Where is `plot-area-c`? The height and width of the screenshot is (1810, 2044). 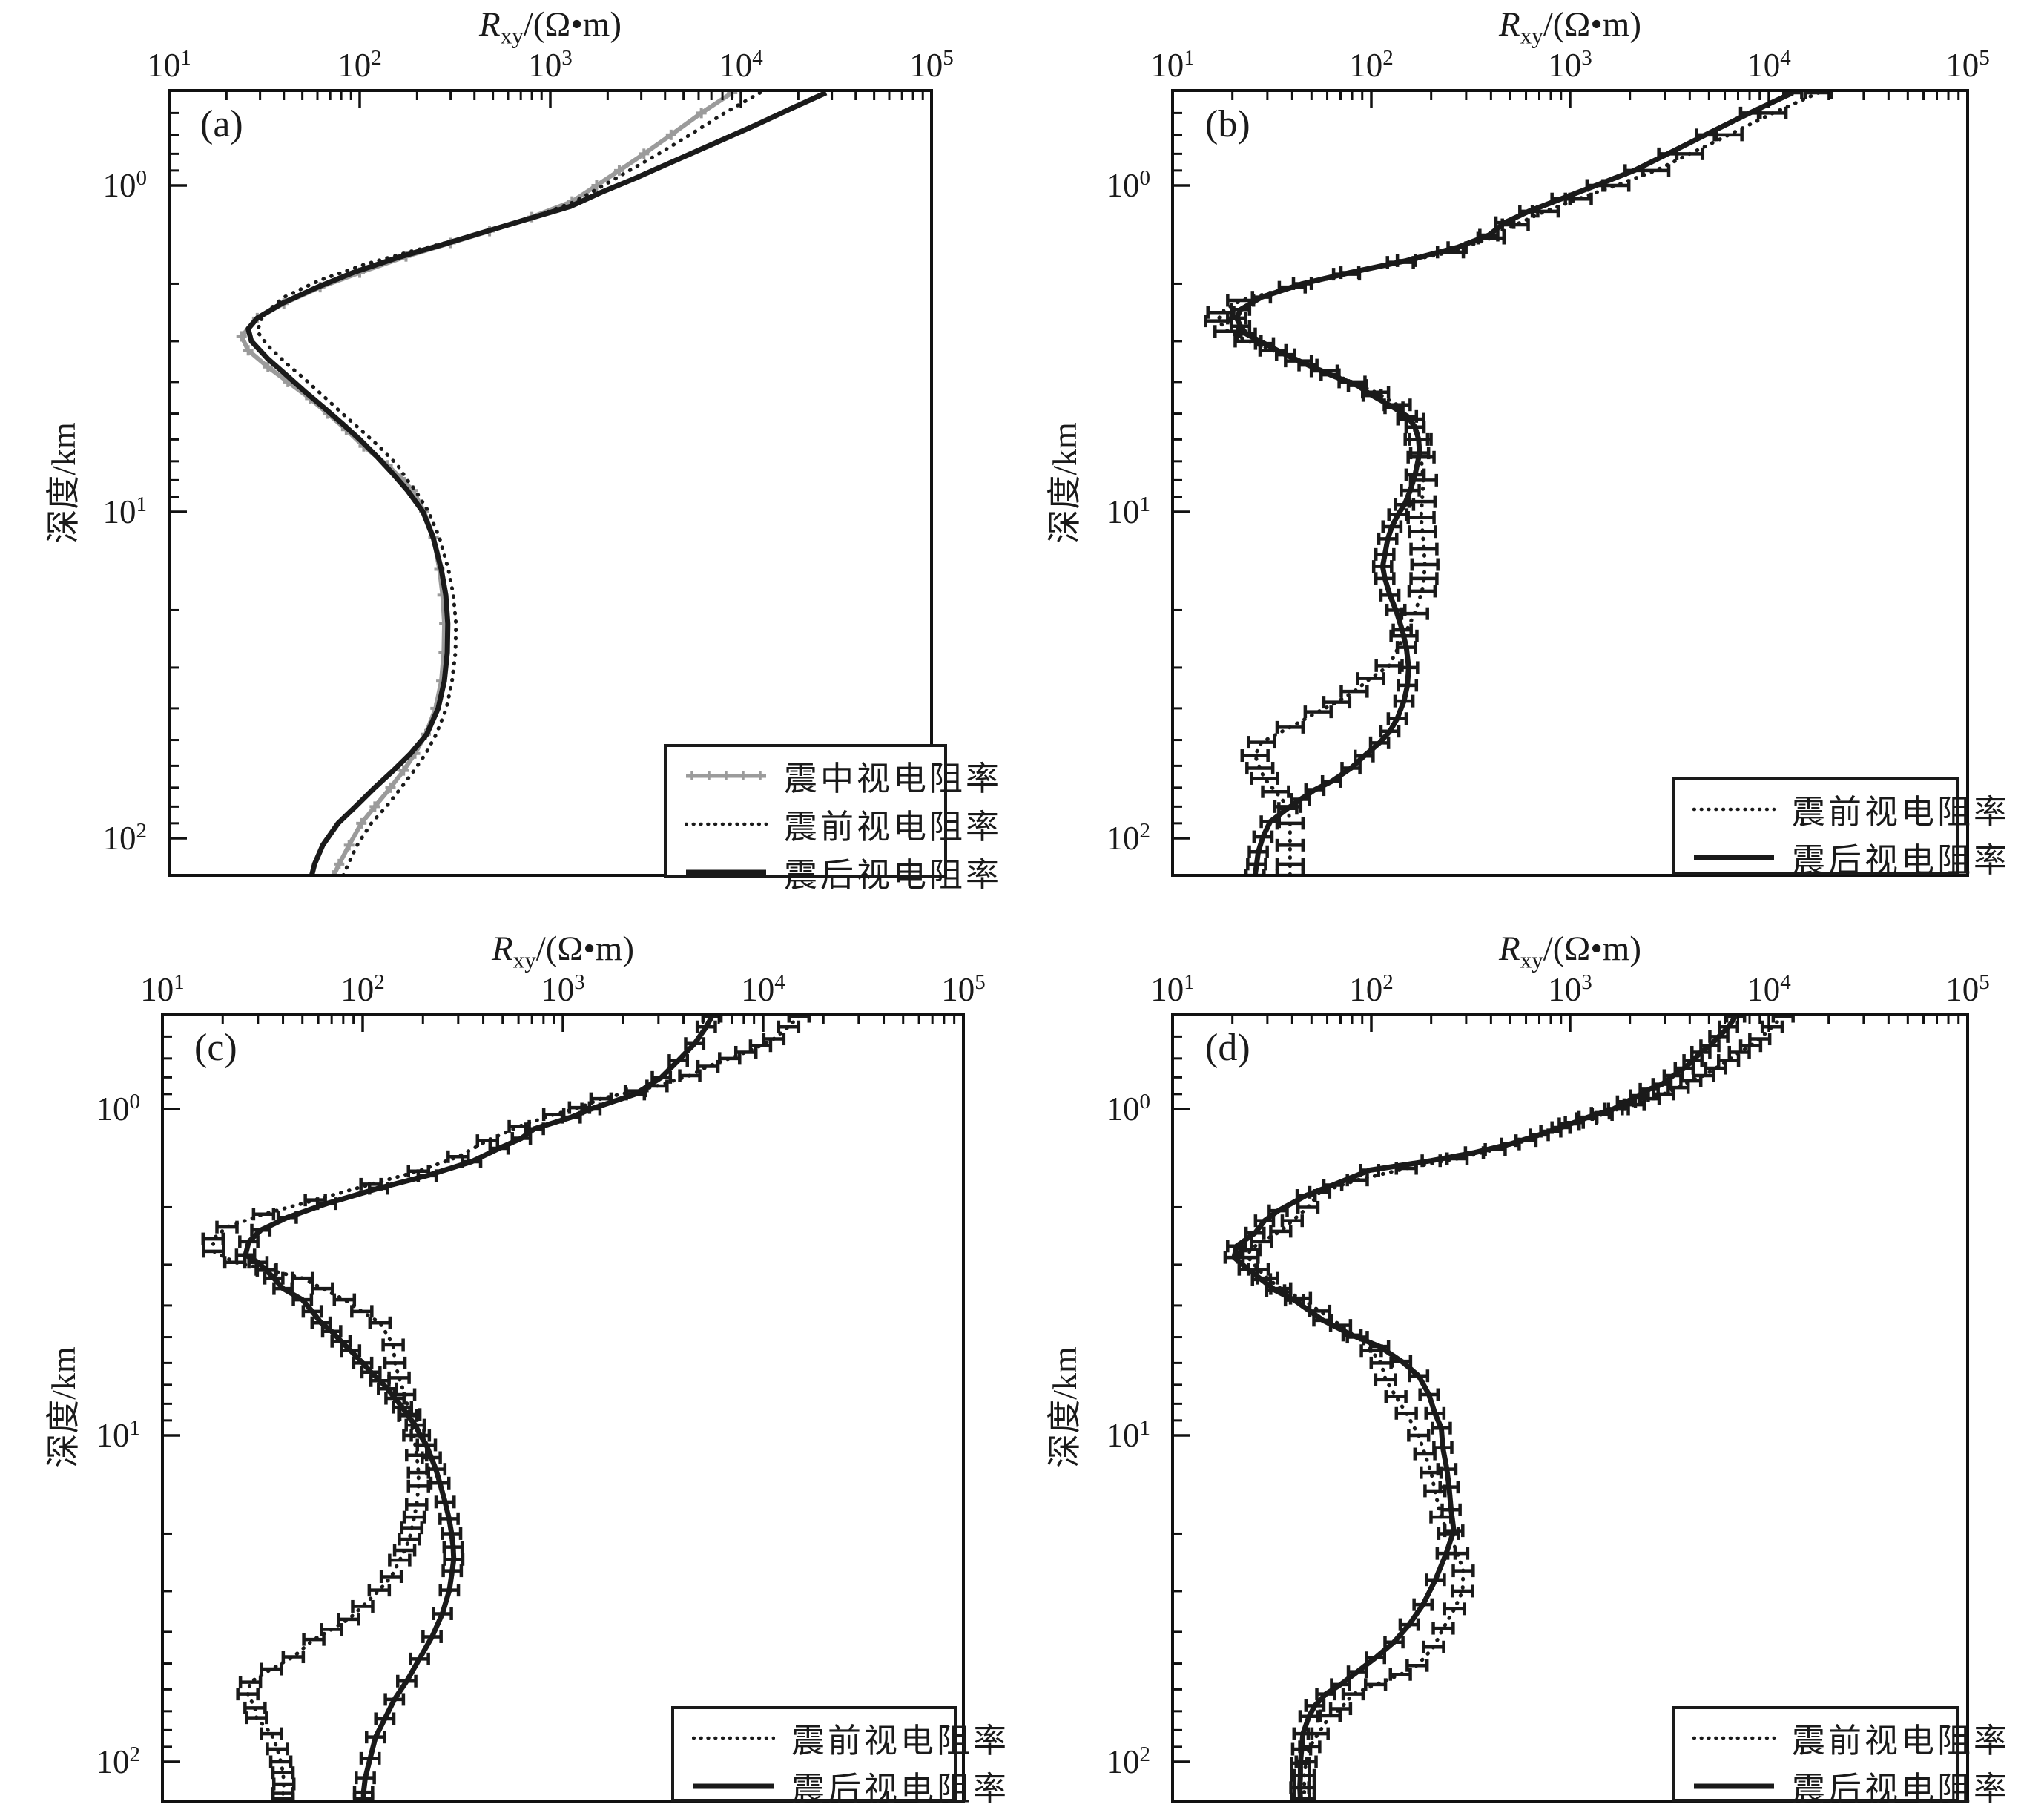 plot-area-c is located at coordinates (506, 1408).